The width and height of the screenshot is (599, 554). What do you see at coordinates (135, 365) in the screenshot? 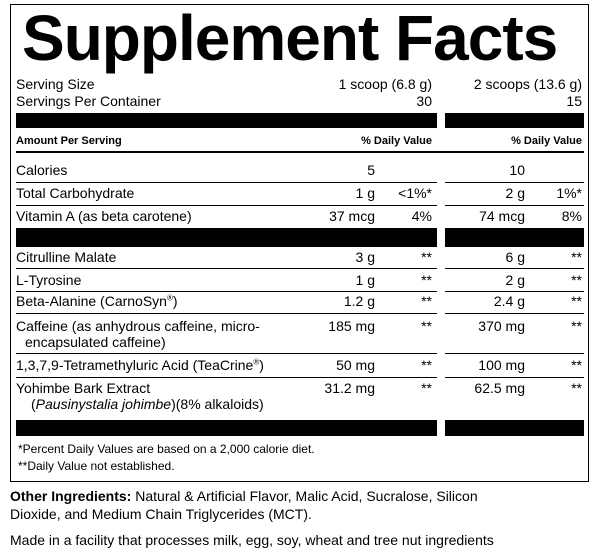
I see `name-part: 1,3,7,9-Tetramethyluric Acid (TeaCrine` at bounding box center [135, 365].